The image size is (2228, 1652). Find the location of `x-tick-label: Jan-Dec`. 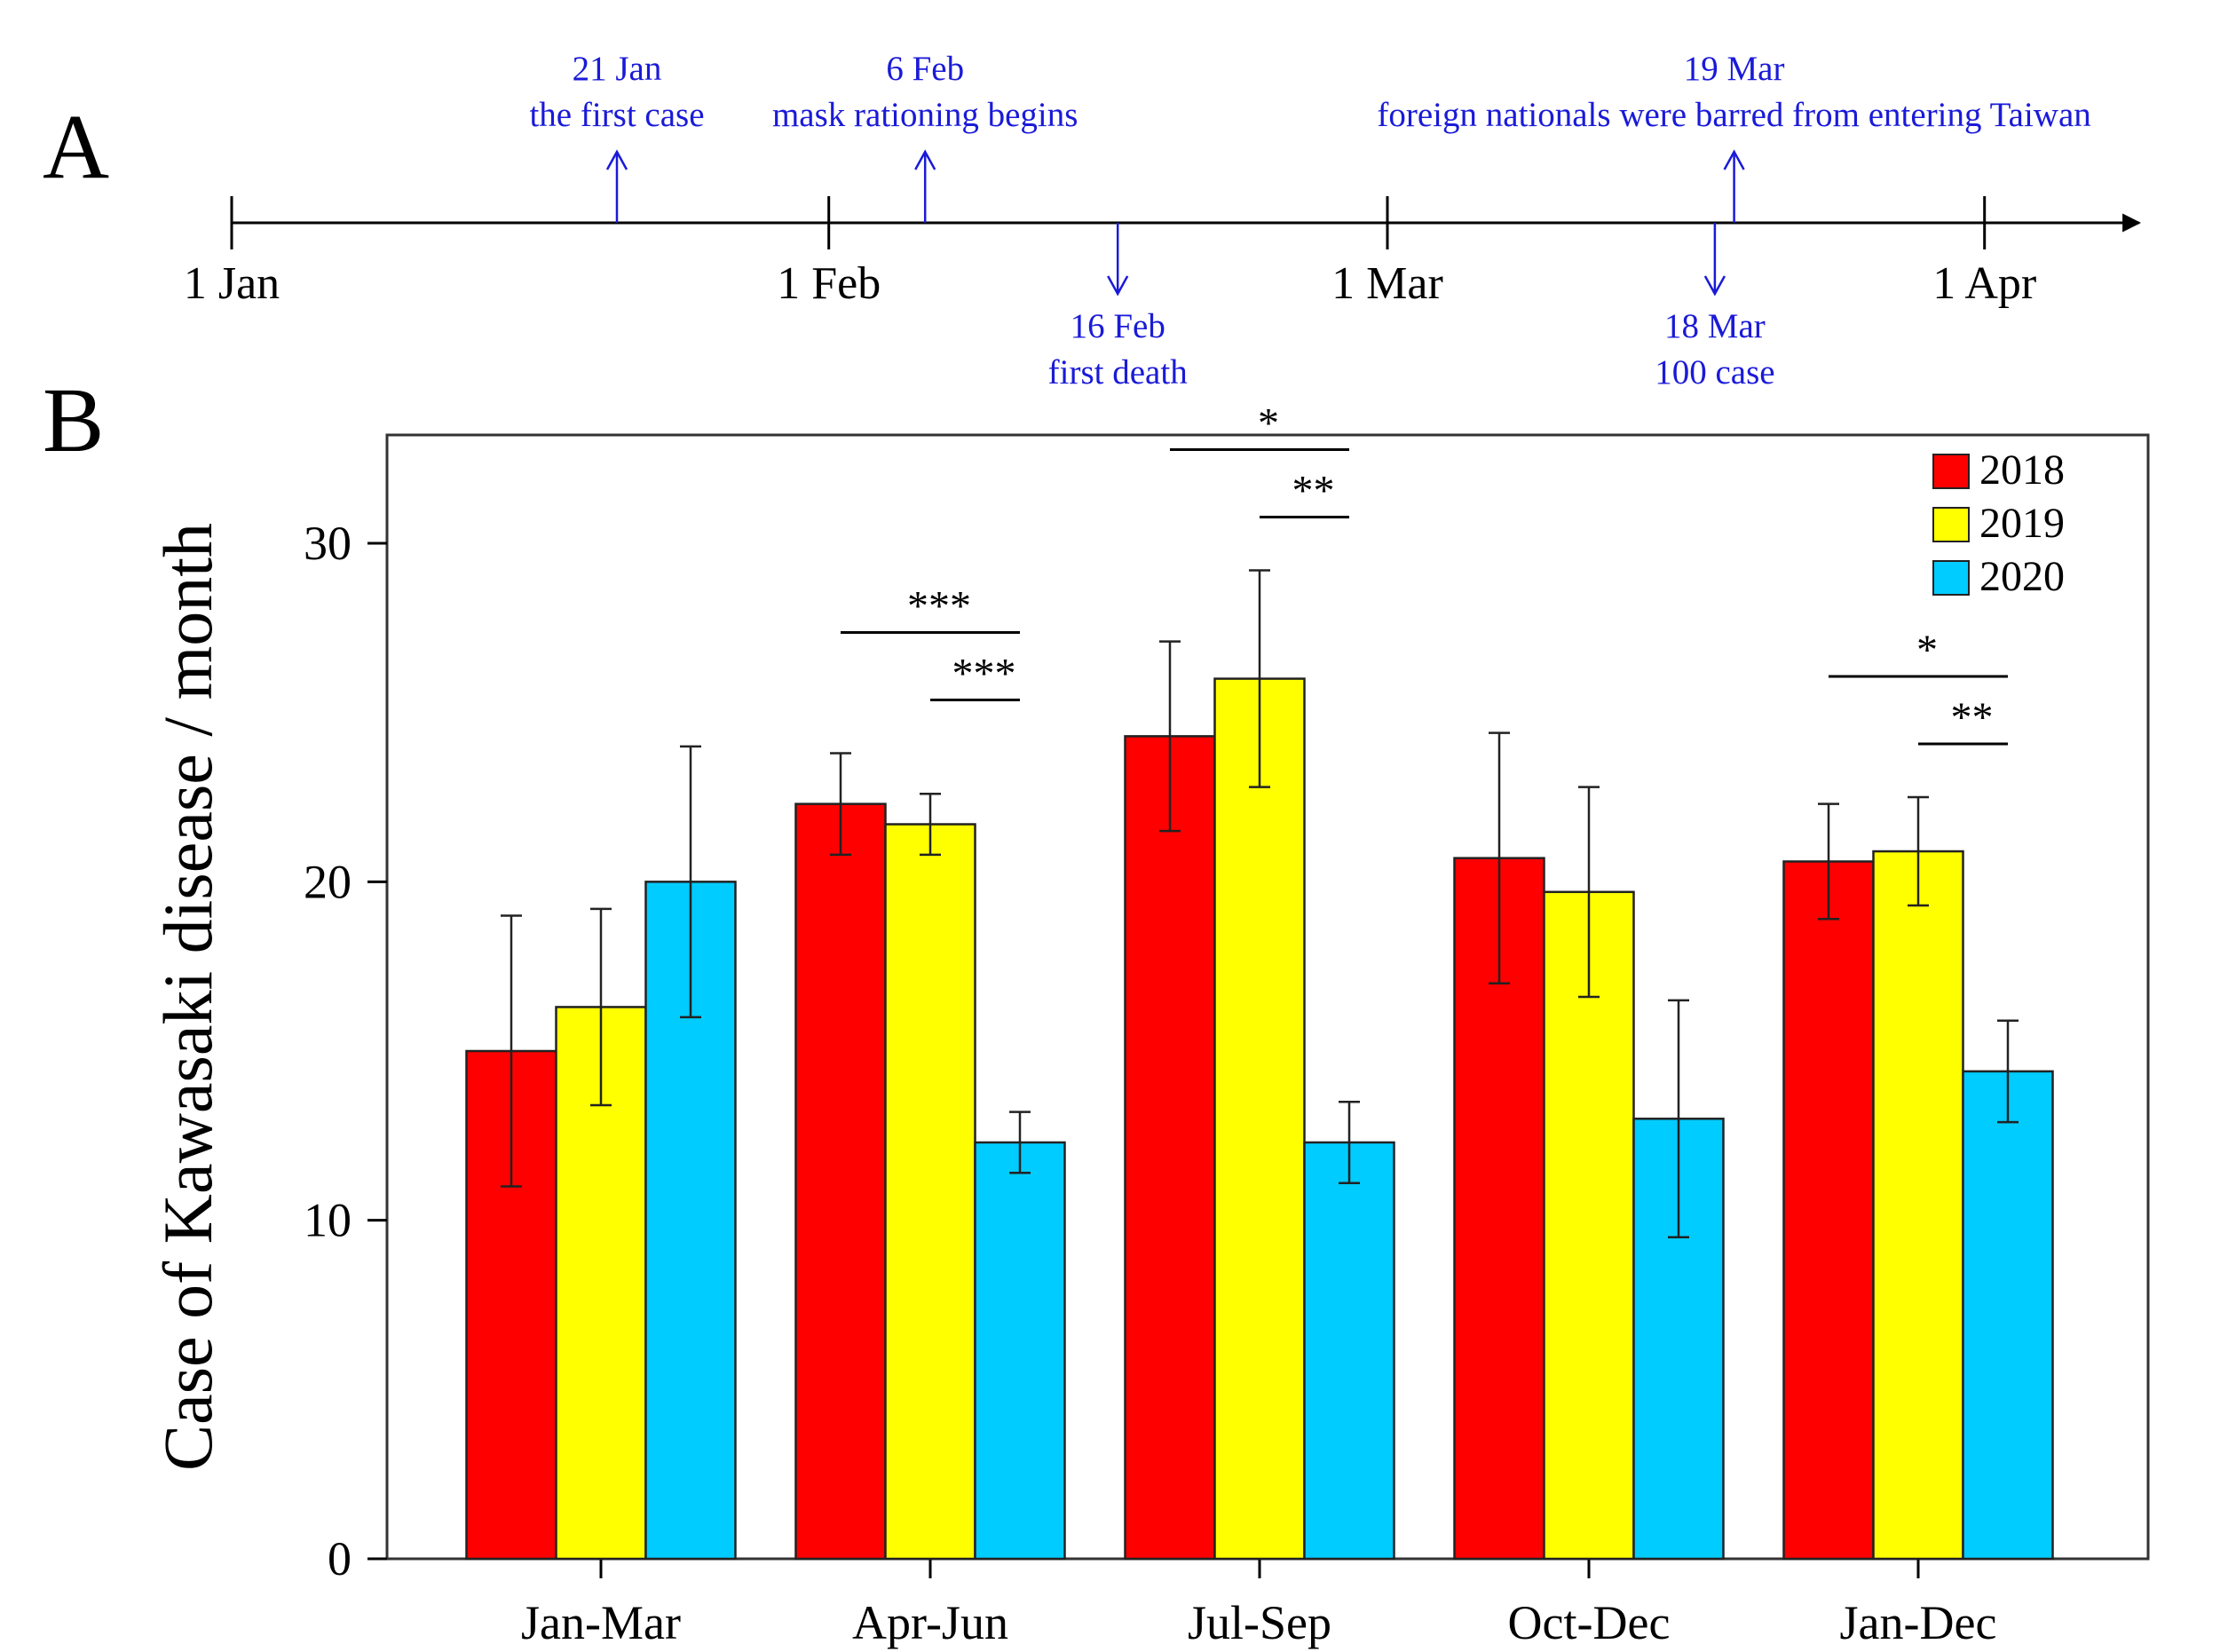

x-tick-label: Jan-Dec is located at coordinates (1918, 1622).